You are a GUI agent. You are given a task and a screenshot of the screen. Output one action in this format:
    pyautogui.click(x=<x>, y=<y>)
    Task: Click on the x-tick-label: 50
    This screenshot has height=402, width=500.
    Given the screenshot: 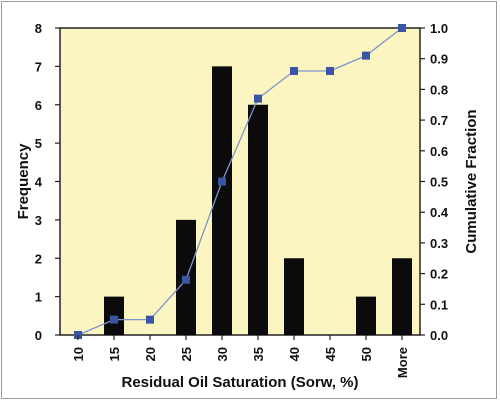 What is the action you would take?
    pyautogui.click(x=366, y=354)
    